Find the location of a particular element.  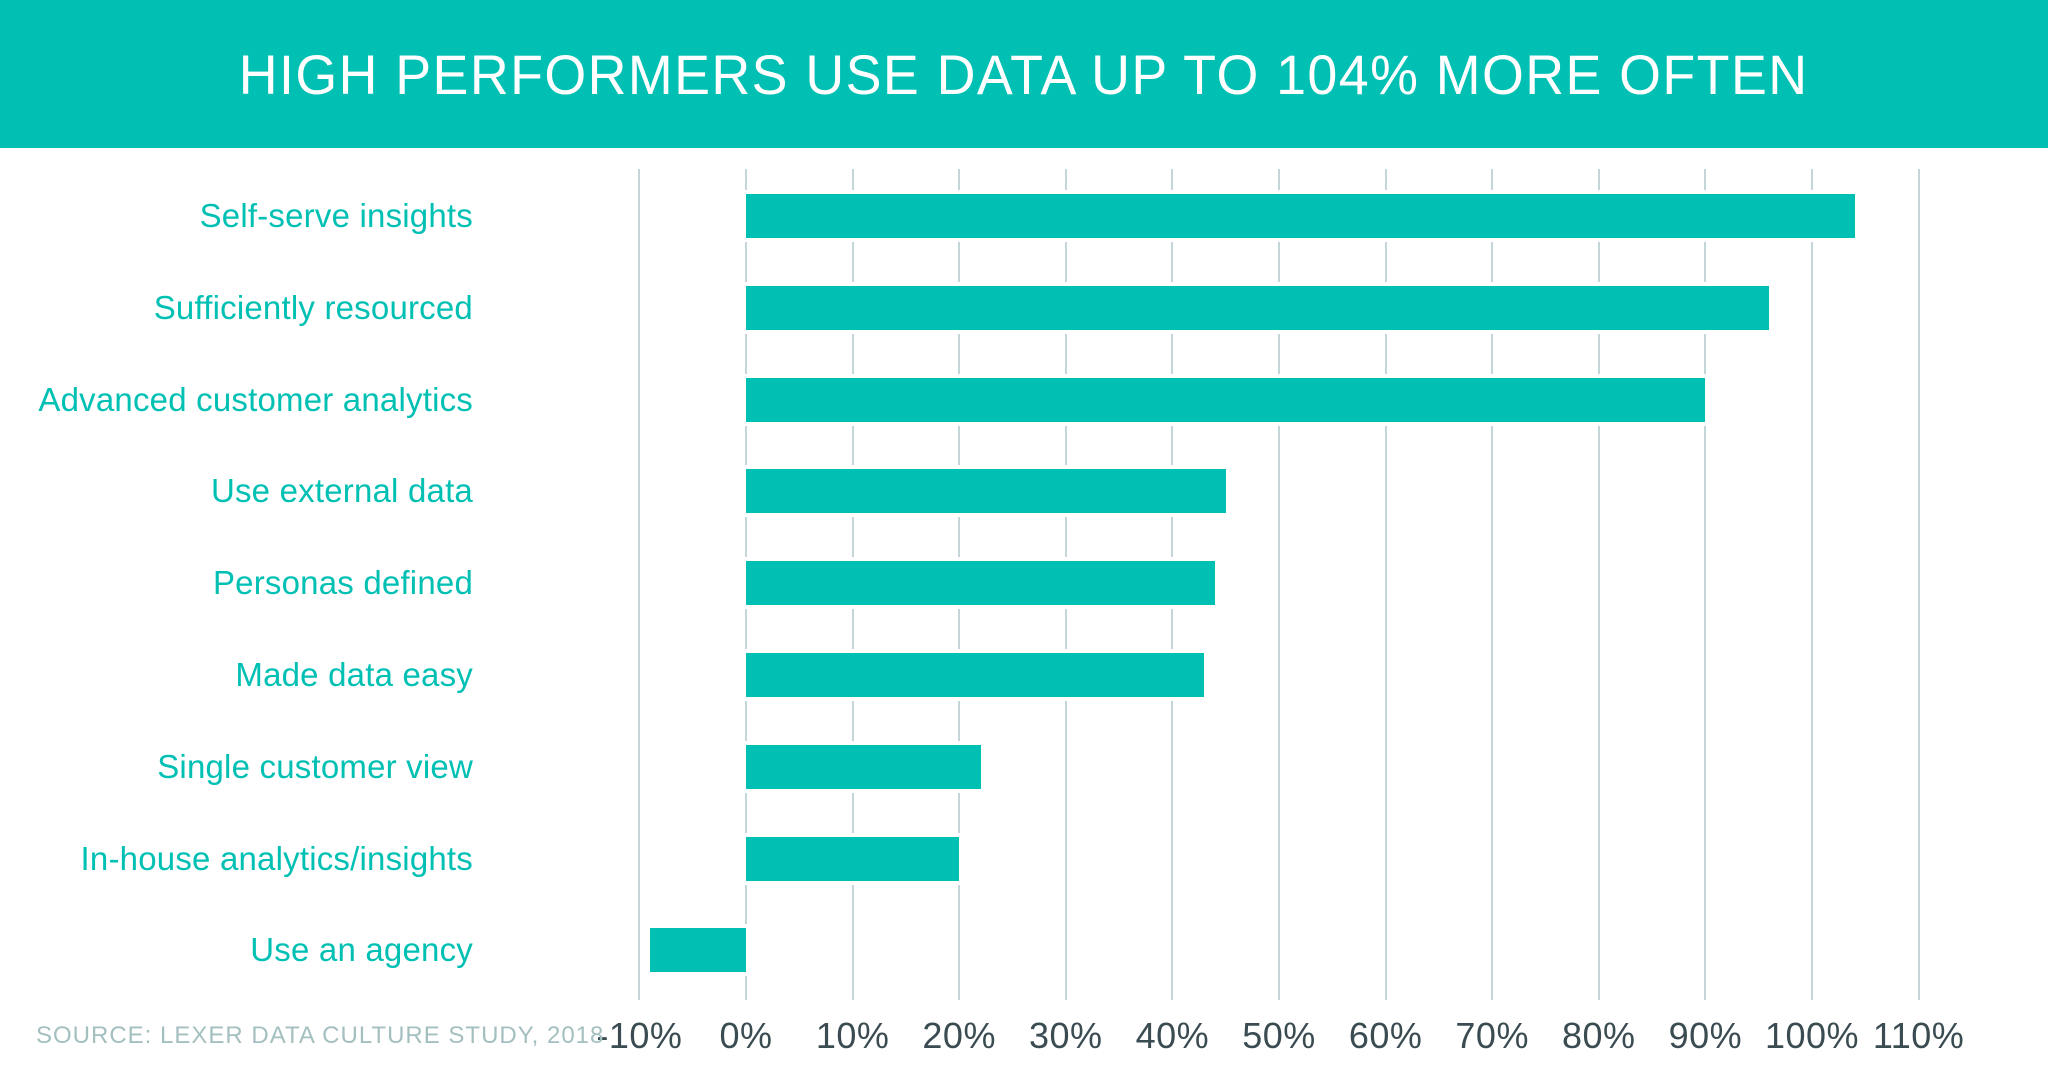

x-axis-tick-label: 30% is located at coordinates (1066, 1035).